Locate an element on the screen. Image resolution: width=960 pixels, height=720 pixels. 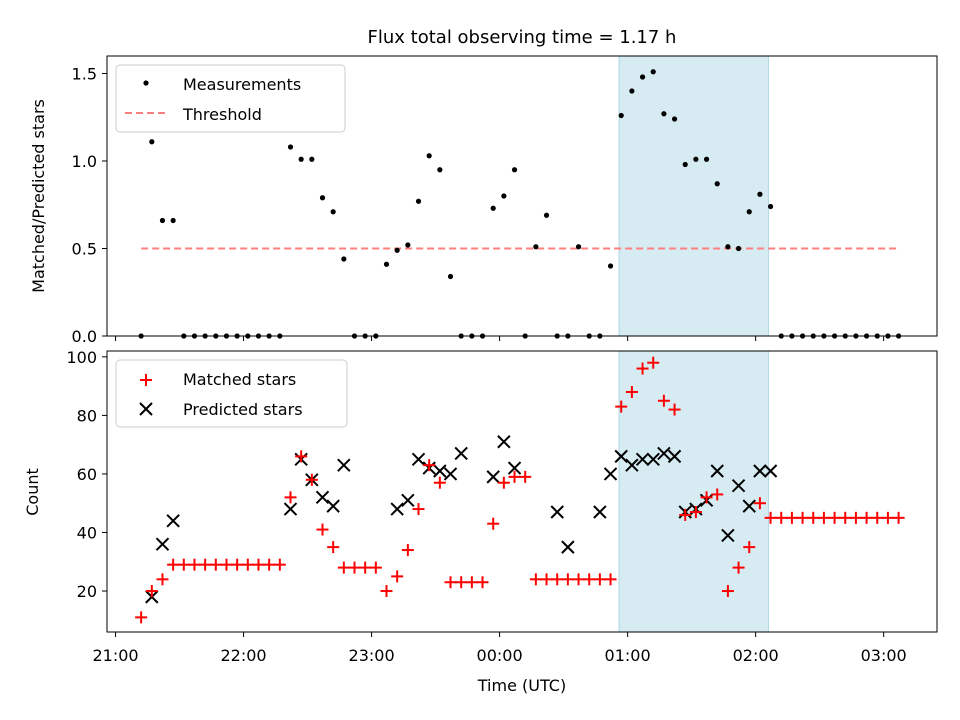
count-legend: Matched stars Predicted stars is located at coordinates (231, 393).